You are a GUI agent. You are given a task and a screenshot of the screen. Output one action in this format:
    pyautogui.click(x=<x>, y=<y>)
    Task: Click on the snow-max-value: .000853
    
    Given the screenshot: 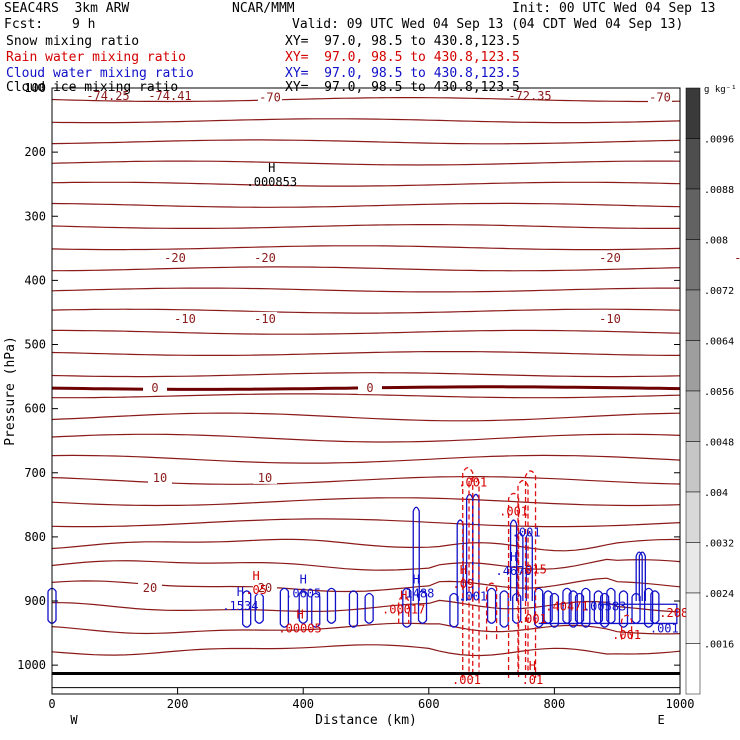 What is the action you would take?
    pyautogui.click(x=272, y=182)
    